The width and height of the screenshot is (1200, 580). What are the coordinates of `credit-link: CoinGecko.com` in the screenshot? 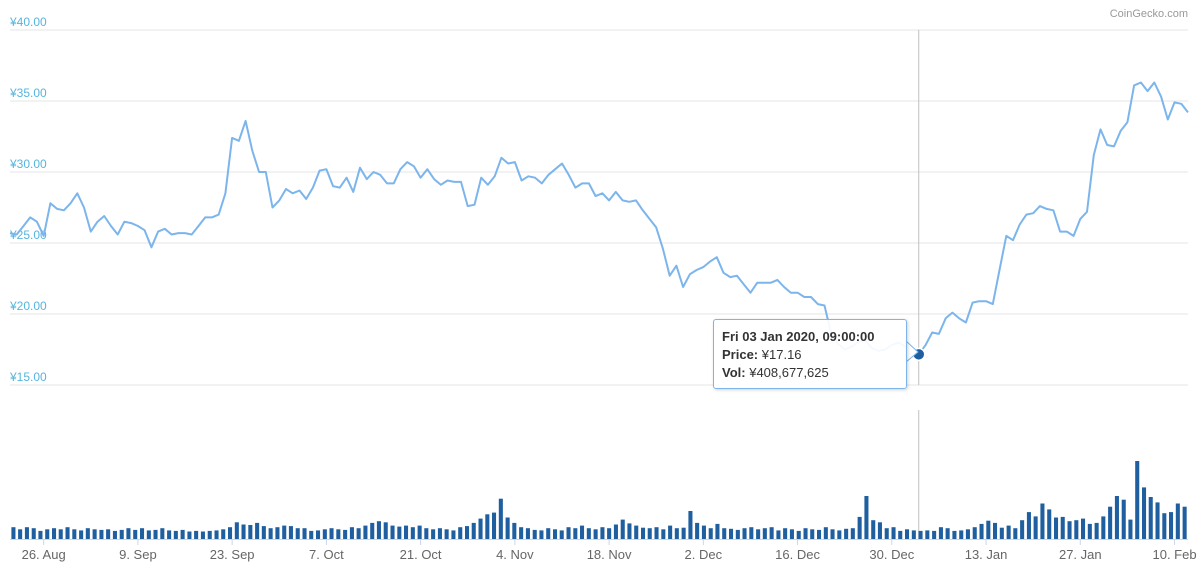 It's located at (1148, 14).